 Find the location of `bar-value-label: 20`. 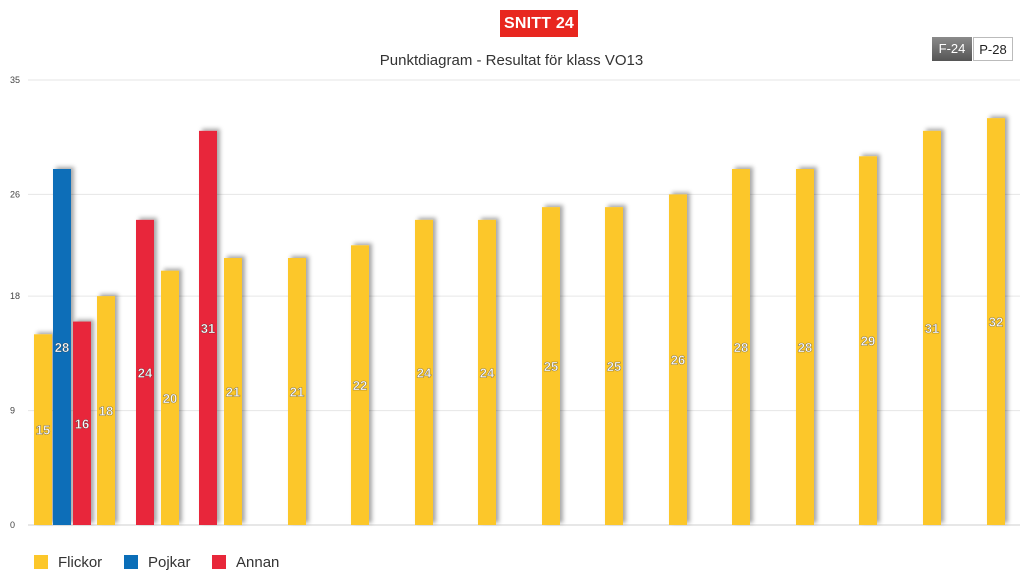

bar-value-label: 20 is located at coordinates (170, 398).